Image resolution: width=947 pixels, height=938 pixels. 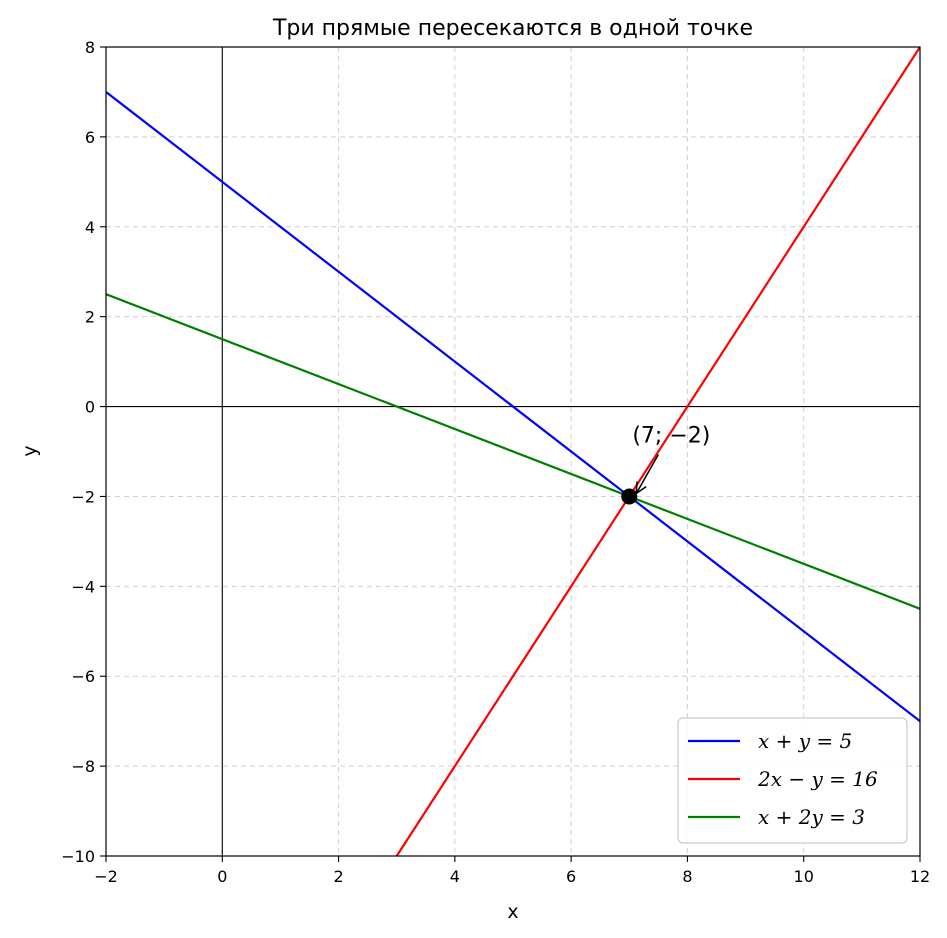 What do you see at coordinates (512, 912) in the screenshot?
I see `x-axis-label: x` at bounding box center [512, 912].